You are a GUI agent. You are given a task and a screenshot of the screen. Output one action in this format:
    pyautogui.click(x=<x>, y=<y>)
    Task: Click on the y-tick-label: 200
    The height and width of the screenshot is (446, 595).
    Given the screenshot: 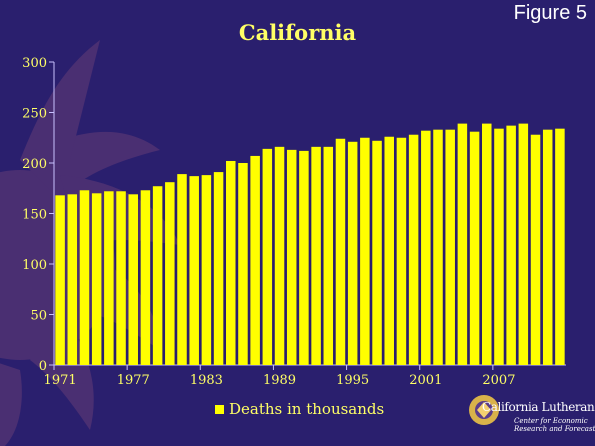 What is the action you would take?
    pyautogui.click(x=34, y=164)
    